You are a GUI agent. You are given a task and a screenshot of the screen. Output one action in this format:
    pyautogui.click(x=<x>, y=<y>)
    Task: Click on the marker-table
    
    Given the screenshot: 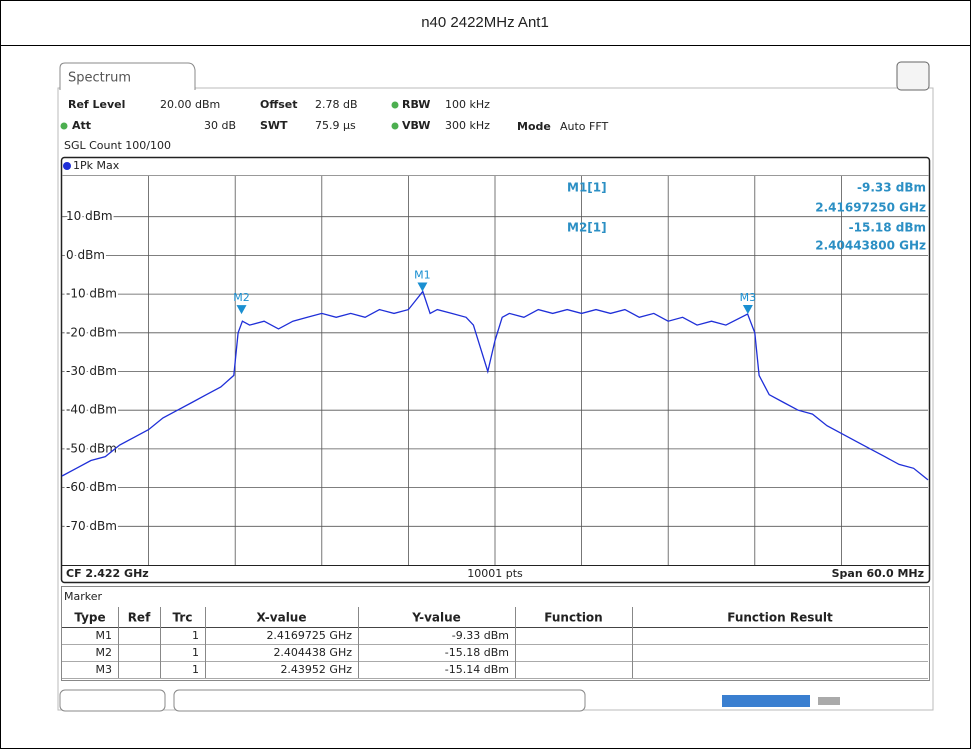 What is the action you would take?
    pyautogui.click(x=495, y=633)
    